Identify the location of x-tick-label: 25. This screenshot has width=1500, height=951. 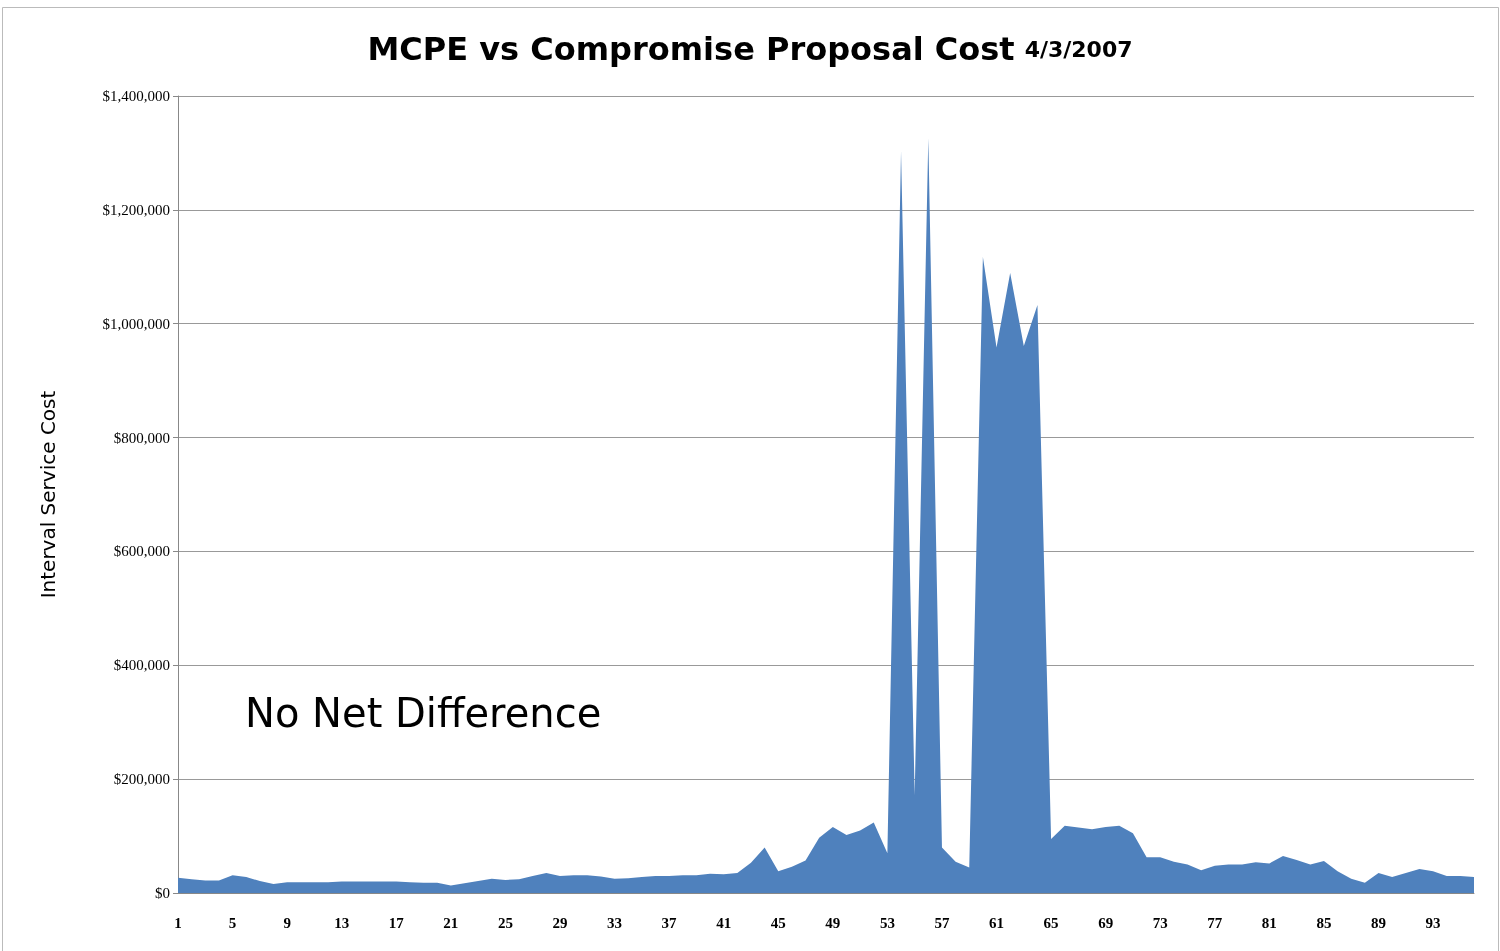
(505, 922).